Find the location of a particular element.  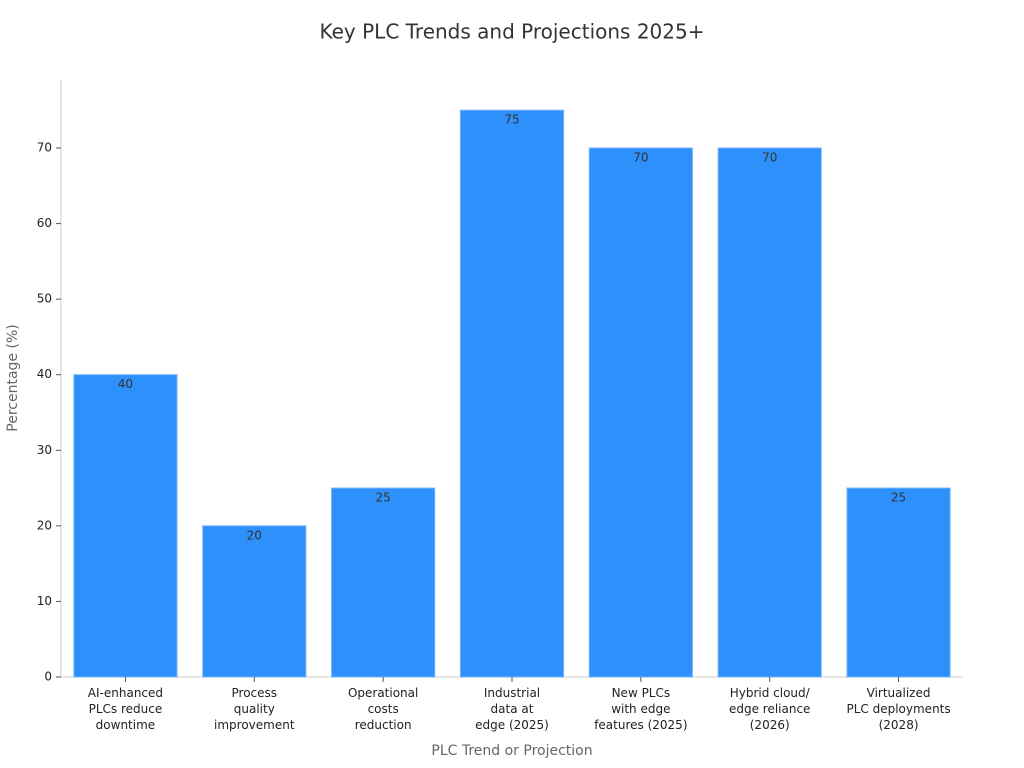

x-tick-label-line: AI-enhanced is located at coordinates (125, 693).